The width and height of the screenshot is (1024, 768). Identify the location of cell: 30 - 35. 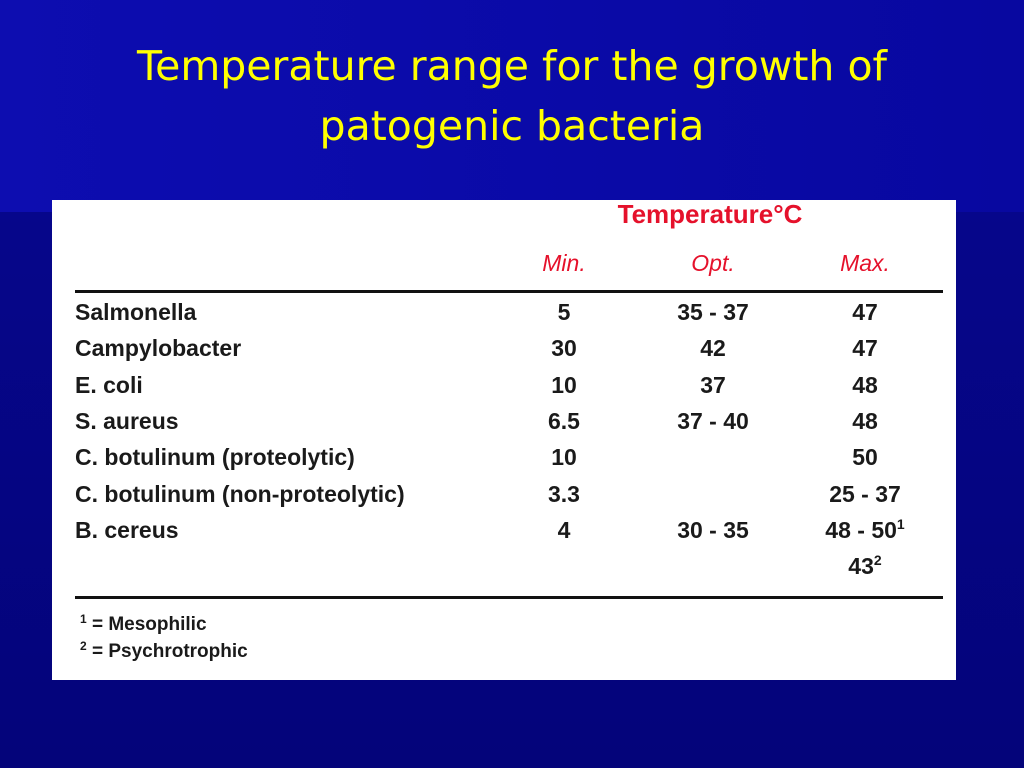
(713, 529).